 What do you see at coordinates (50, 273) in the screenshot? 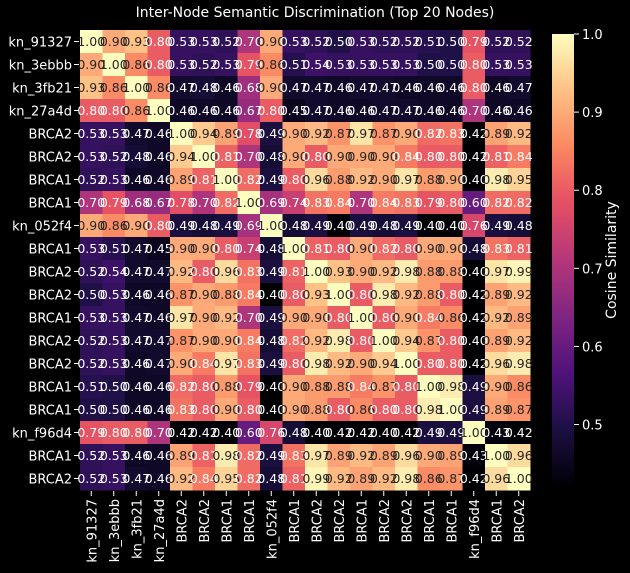
I see `row-label: BRCA2` at bounding box center [50, 273].